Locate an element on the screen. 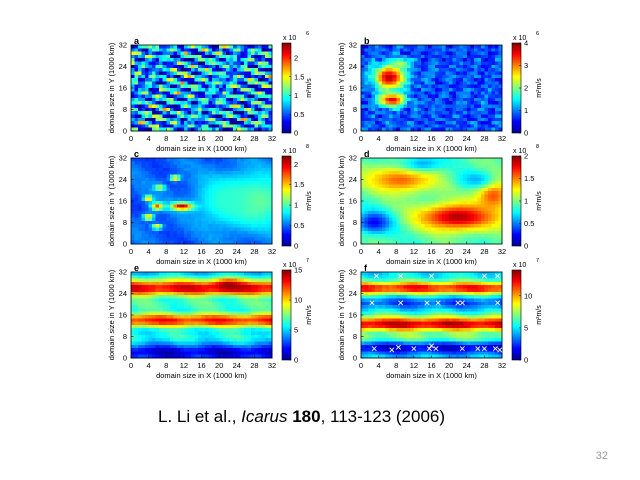 The image size is (640, 480). colorbar-exponent: 6 is located at coordinates (537, 34).